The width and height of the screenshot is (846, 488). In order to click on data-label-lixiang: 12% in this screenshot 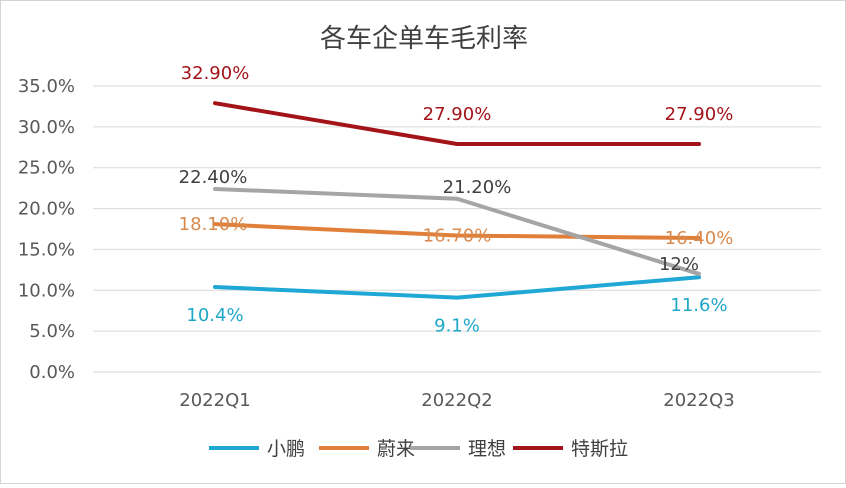, I will do `click(679, 264)`.